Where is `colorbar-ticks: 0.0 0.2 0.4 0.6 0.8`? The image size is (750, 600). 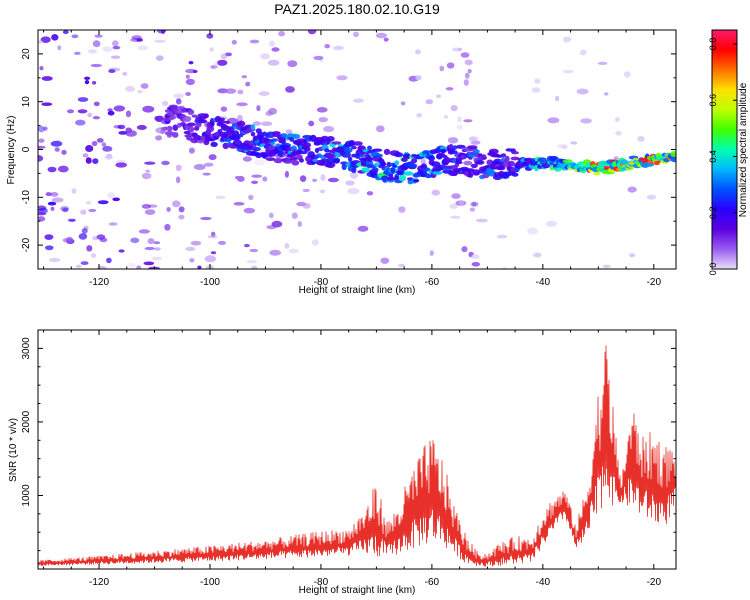
colorbar-ticks: 0.0 0.2 0.4 0.6 0.8 is located at coordinates (722, 156).